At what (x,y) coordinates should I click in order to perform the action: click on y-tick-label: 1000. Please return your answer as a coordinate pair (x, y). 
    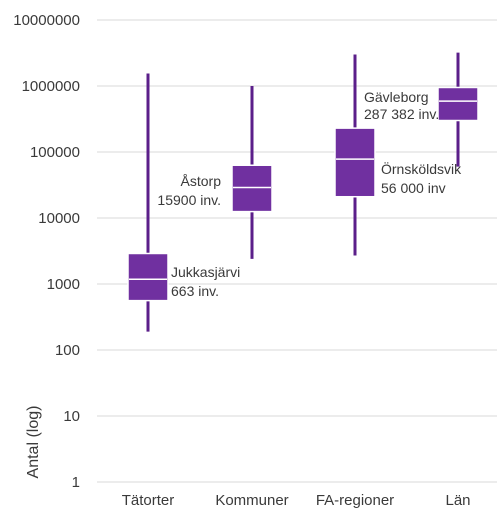
    Looking at the image, I should click on (63, 284).